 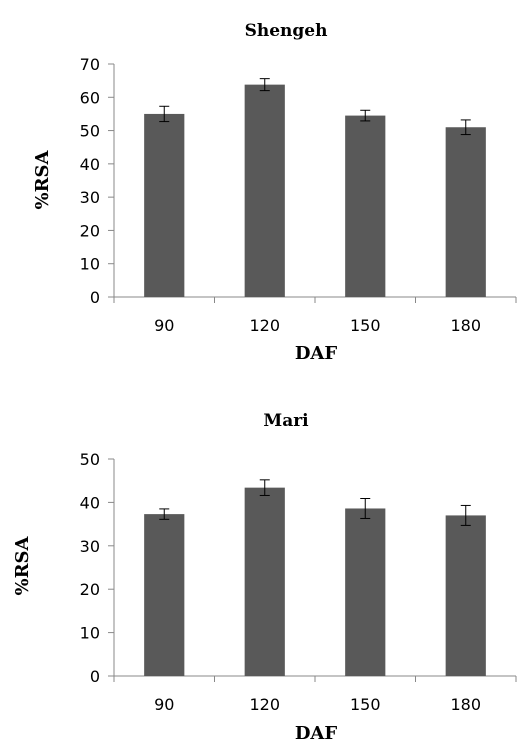 I want to click on chart-title: Shengeh, so click(x=286, y=31).